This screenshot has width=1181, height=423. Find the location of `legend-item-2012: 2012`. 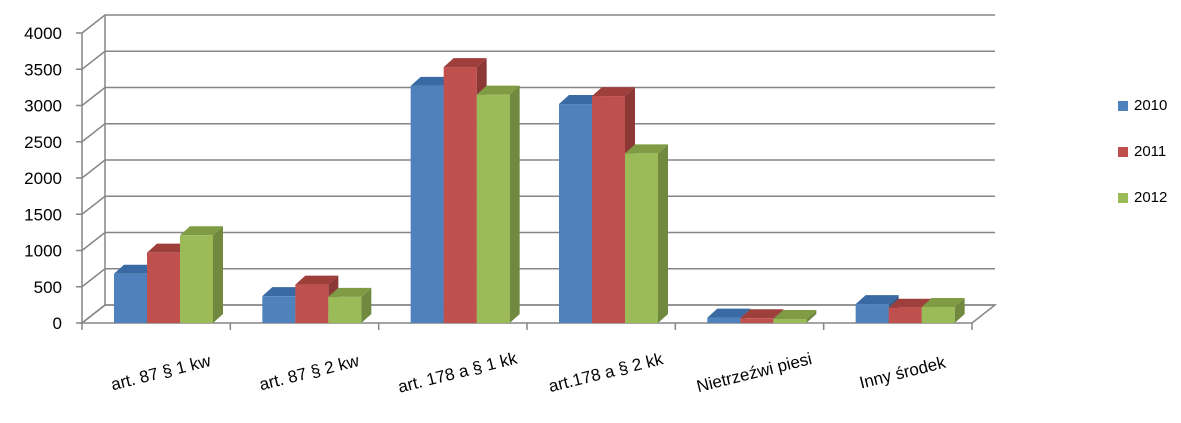

legend-item-2012: 2012 is located at coordinates (1148, 211).